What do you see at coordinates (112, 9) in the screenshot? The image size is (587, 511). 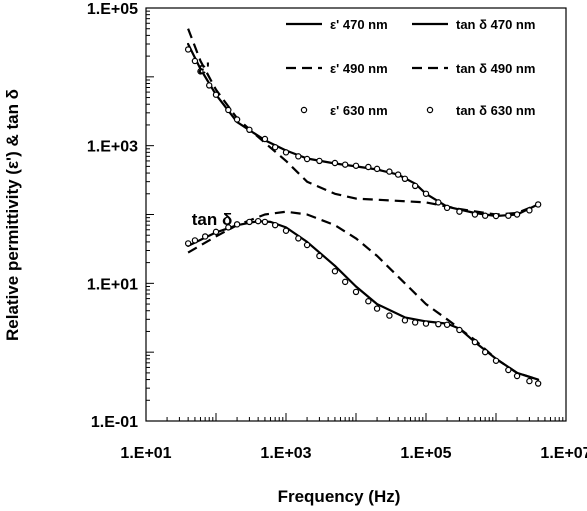 I see `y-tick-label: 1.E+05` at bounding box center [112, 9].